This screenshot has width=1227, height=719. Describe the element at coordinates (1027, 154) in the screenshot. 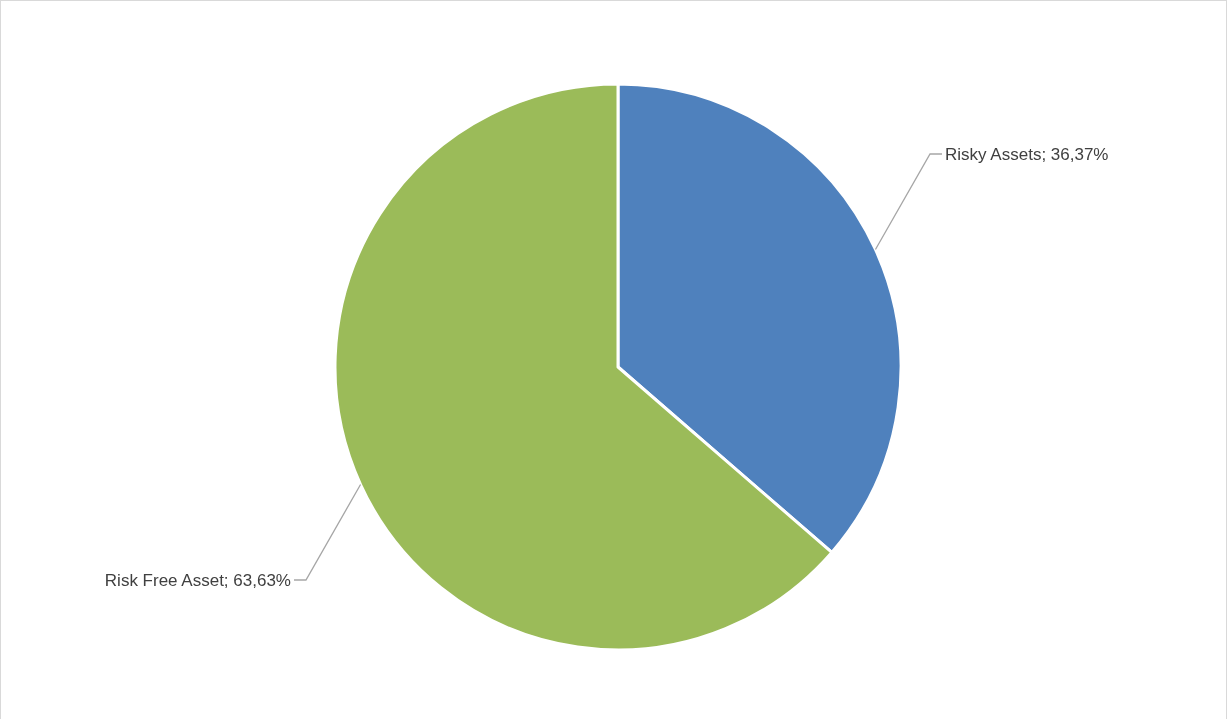

I see `slice-label: Risky Assets; 36,37%` at that location.